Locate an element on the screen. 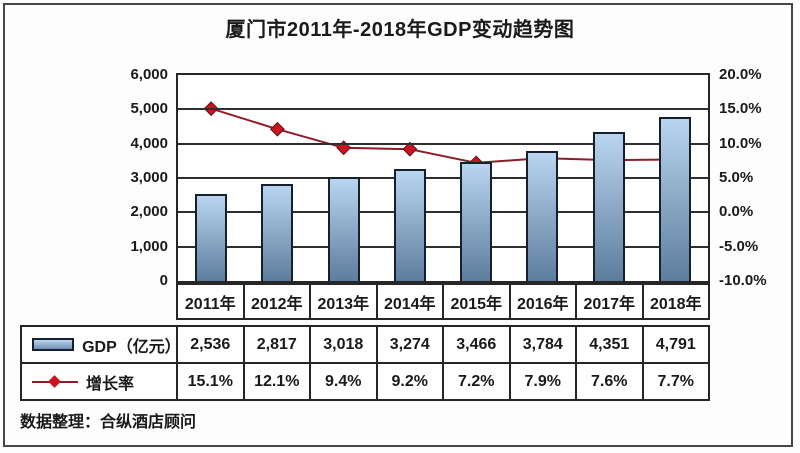 This screenshot has height=453, width=800. x-axis-label-2012年: 2012年 is located at coordinates (276, 301).